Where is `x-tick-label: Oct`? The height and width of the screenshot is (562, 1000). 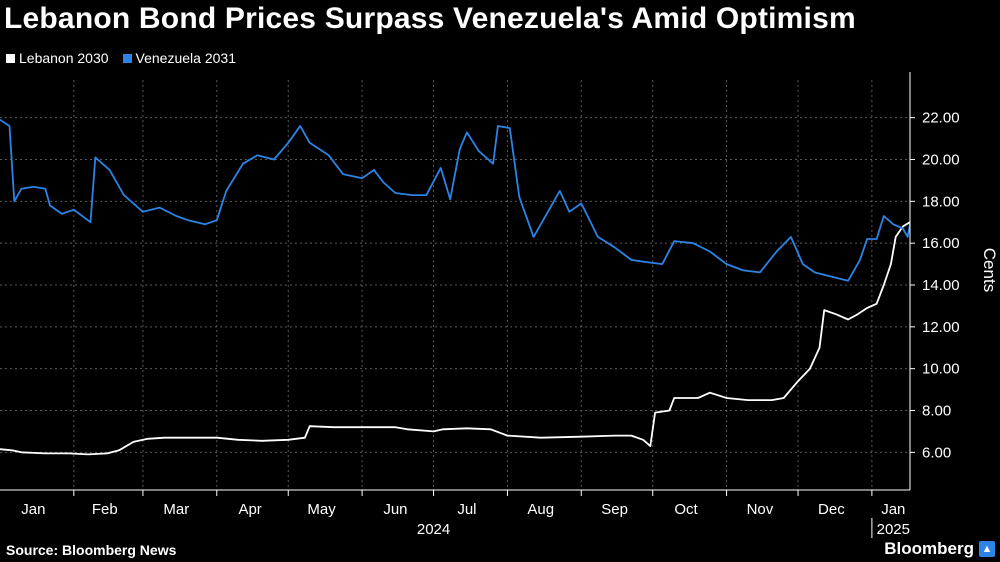
x-tick-label: Oct is located at coordinates (686, 509).